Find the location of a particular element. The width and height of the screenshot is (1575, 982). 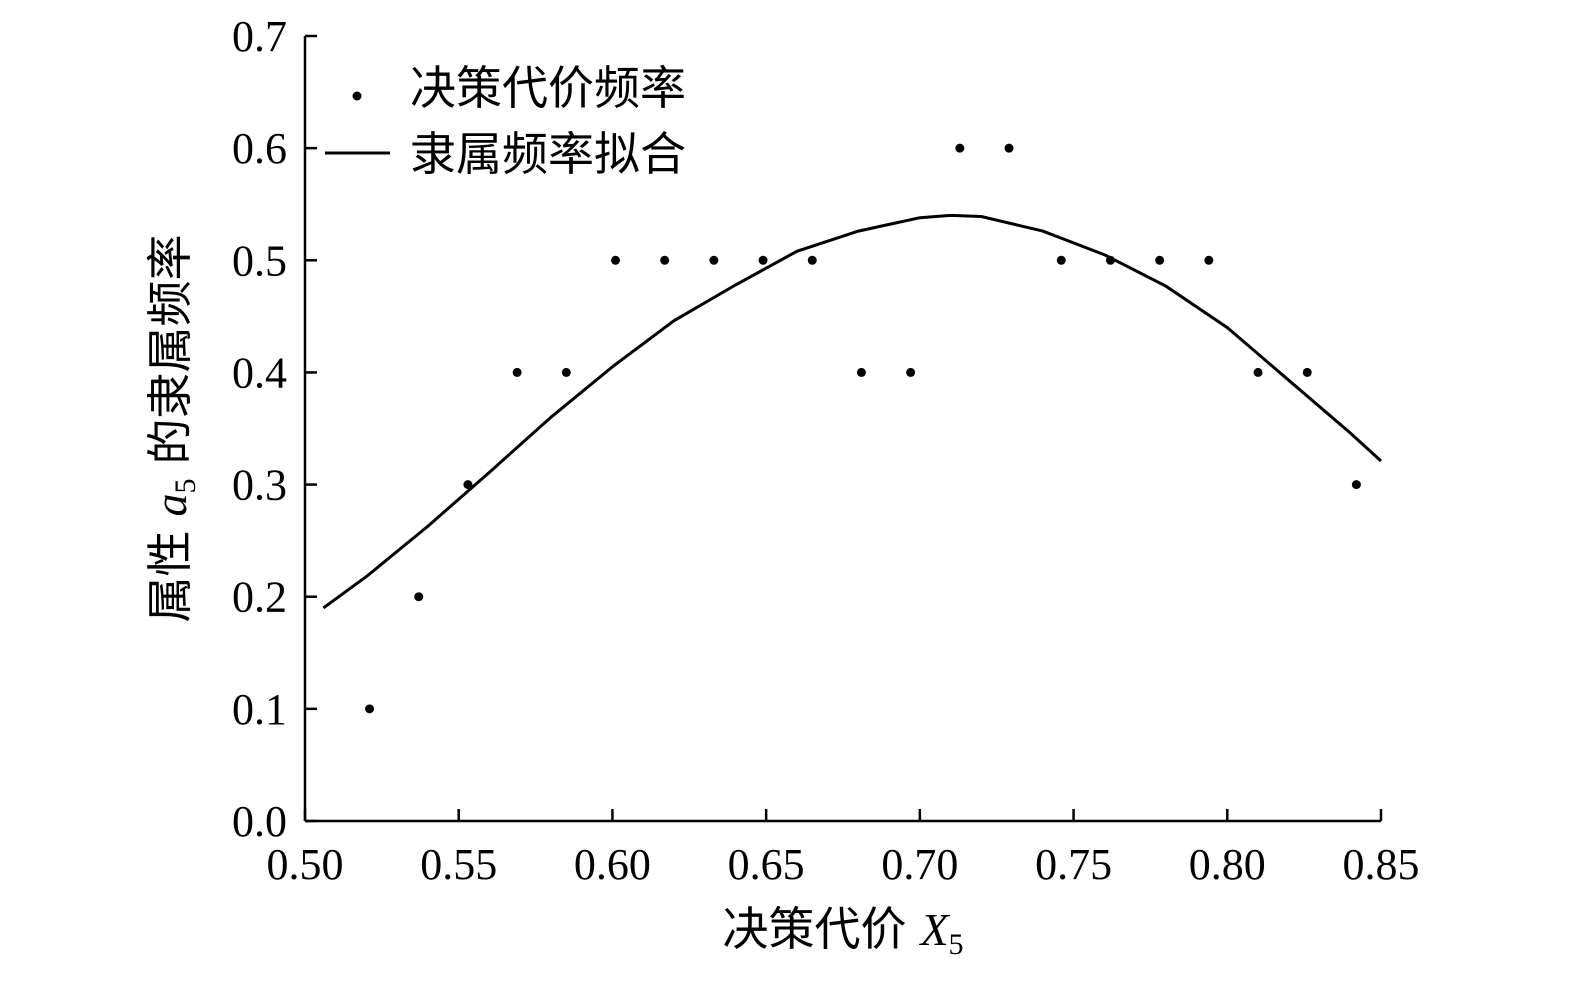

y-axis-title: 属性a5的隶属频率 is located at coordinates (173, 429).